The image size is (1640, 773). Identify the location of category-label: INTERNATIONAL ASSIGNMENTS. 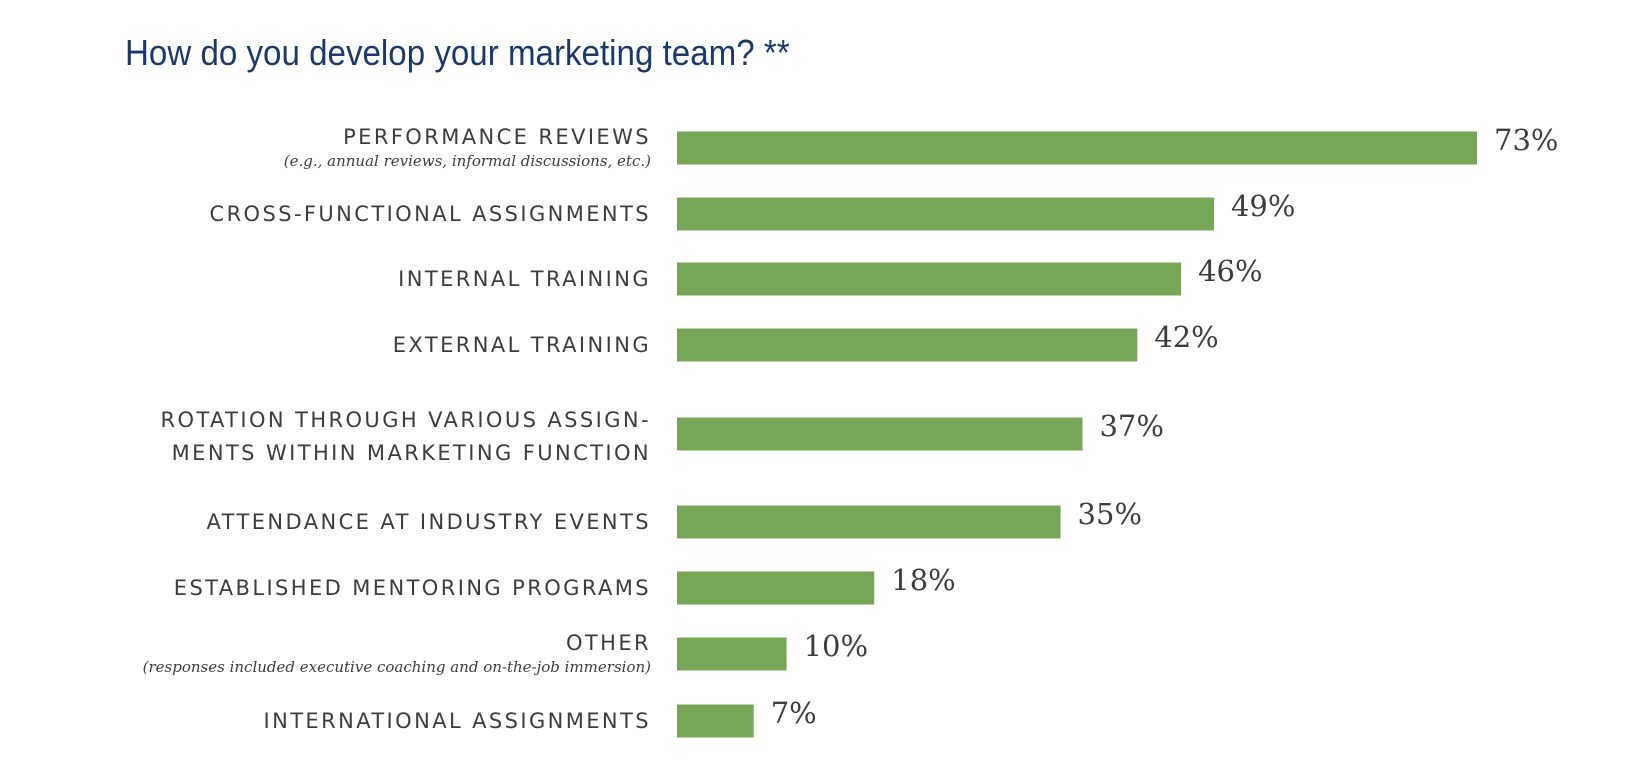
(458, 721).